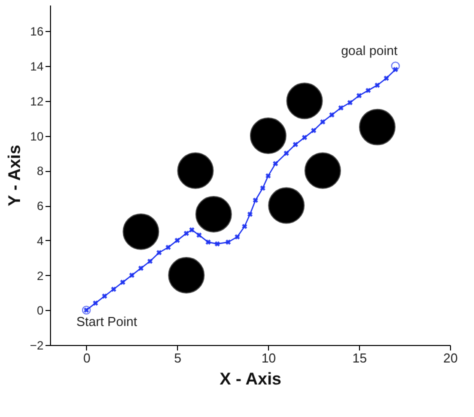 Image resolution: width=474 pixels, height=417 pixels. Describe the element at coordinates (178, 358) in the screenshot. I see `x-tick-label: 5` at that location.